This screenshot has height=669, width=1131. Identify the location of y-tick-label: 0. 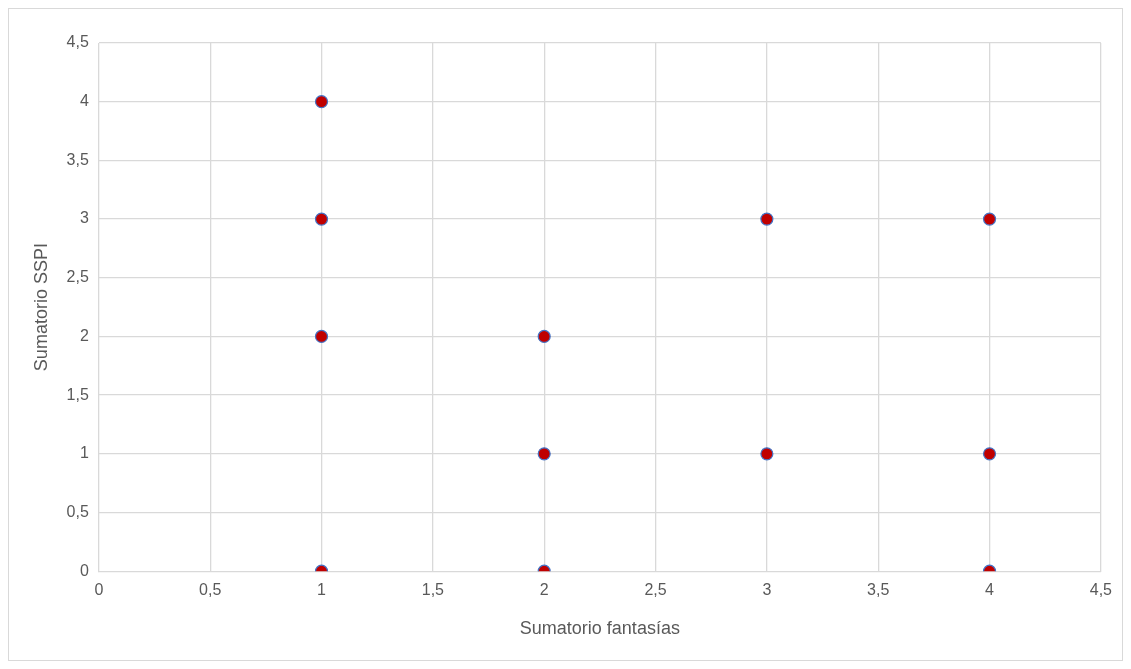
(84, 570).